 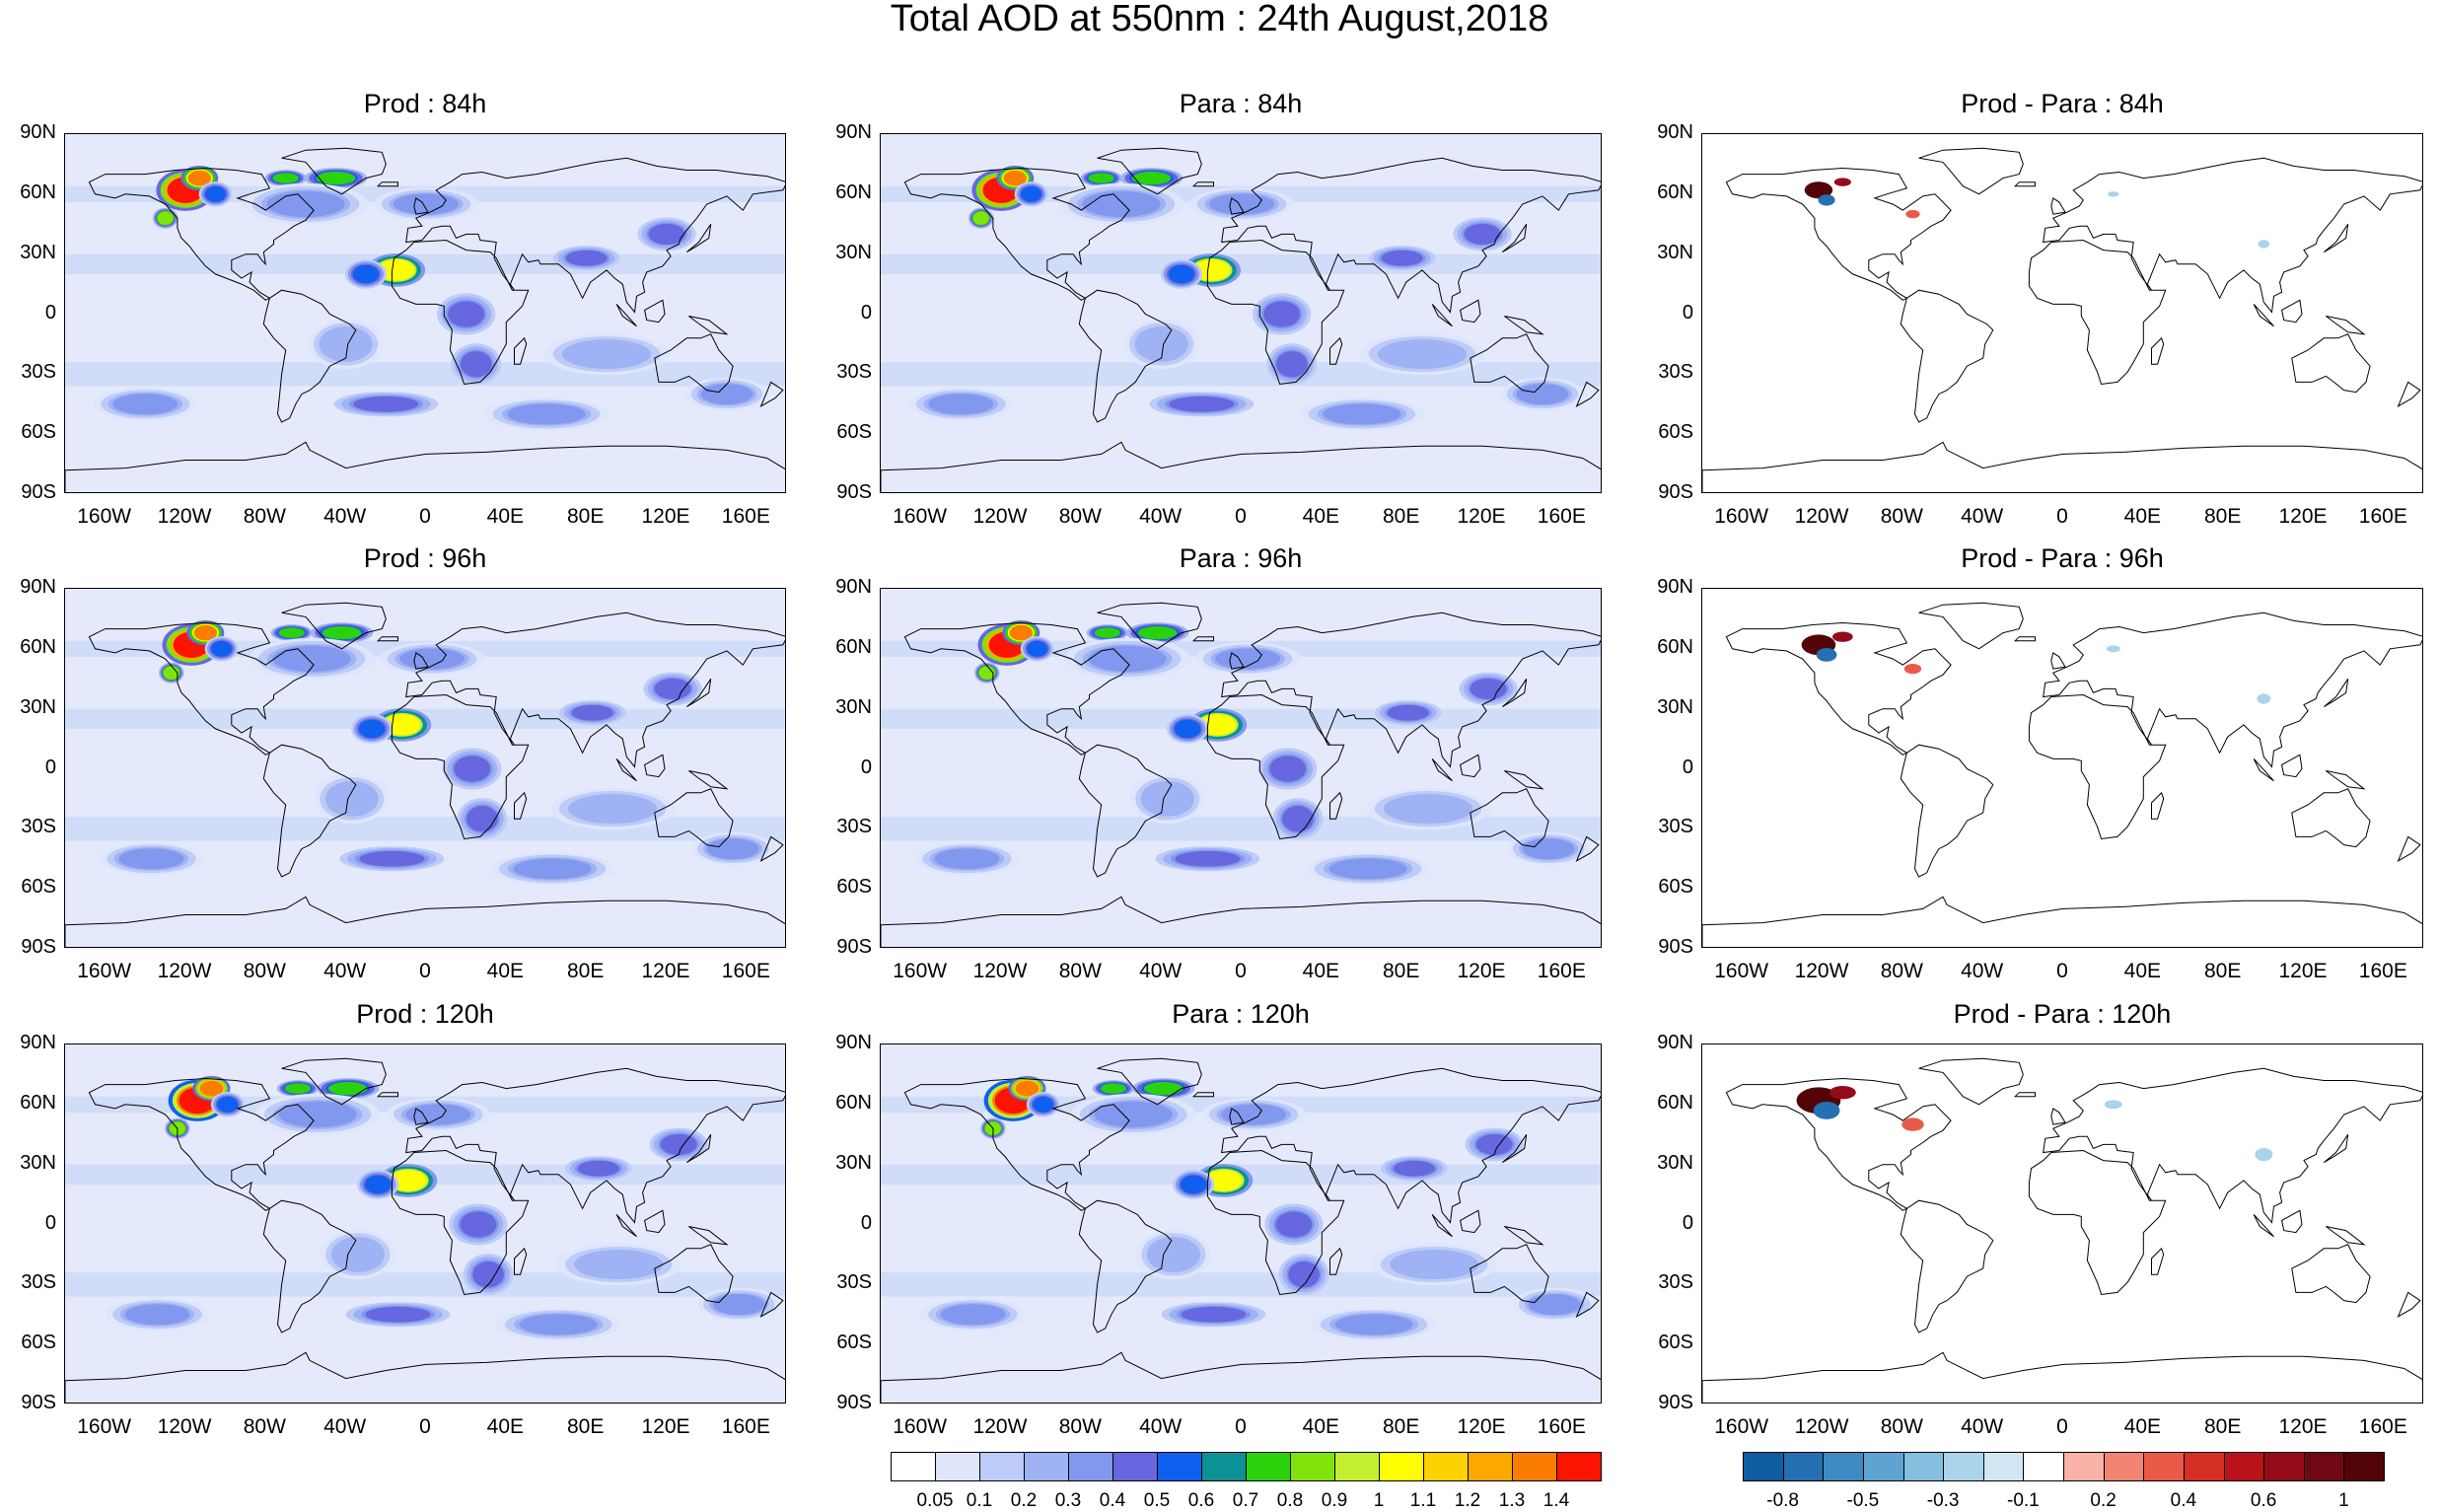 What do you see at coordinates (854, 132) in the screenshot?
I see `latitude-label: 90N` at bounding box center [854, 132].